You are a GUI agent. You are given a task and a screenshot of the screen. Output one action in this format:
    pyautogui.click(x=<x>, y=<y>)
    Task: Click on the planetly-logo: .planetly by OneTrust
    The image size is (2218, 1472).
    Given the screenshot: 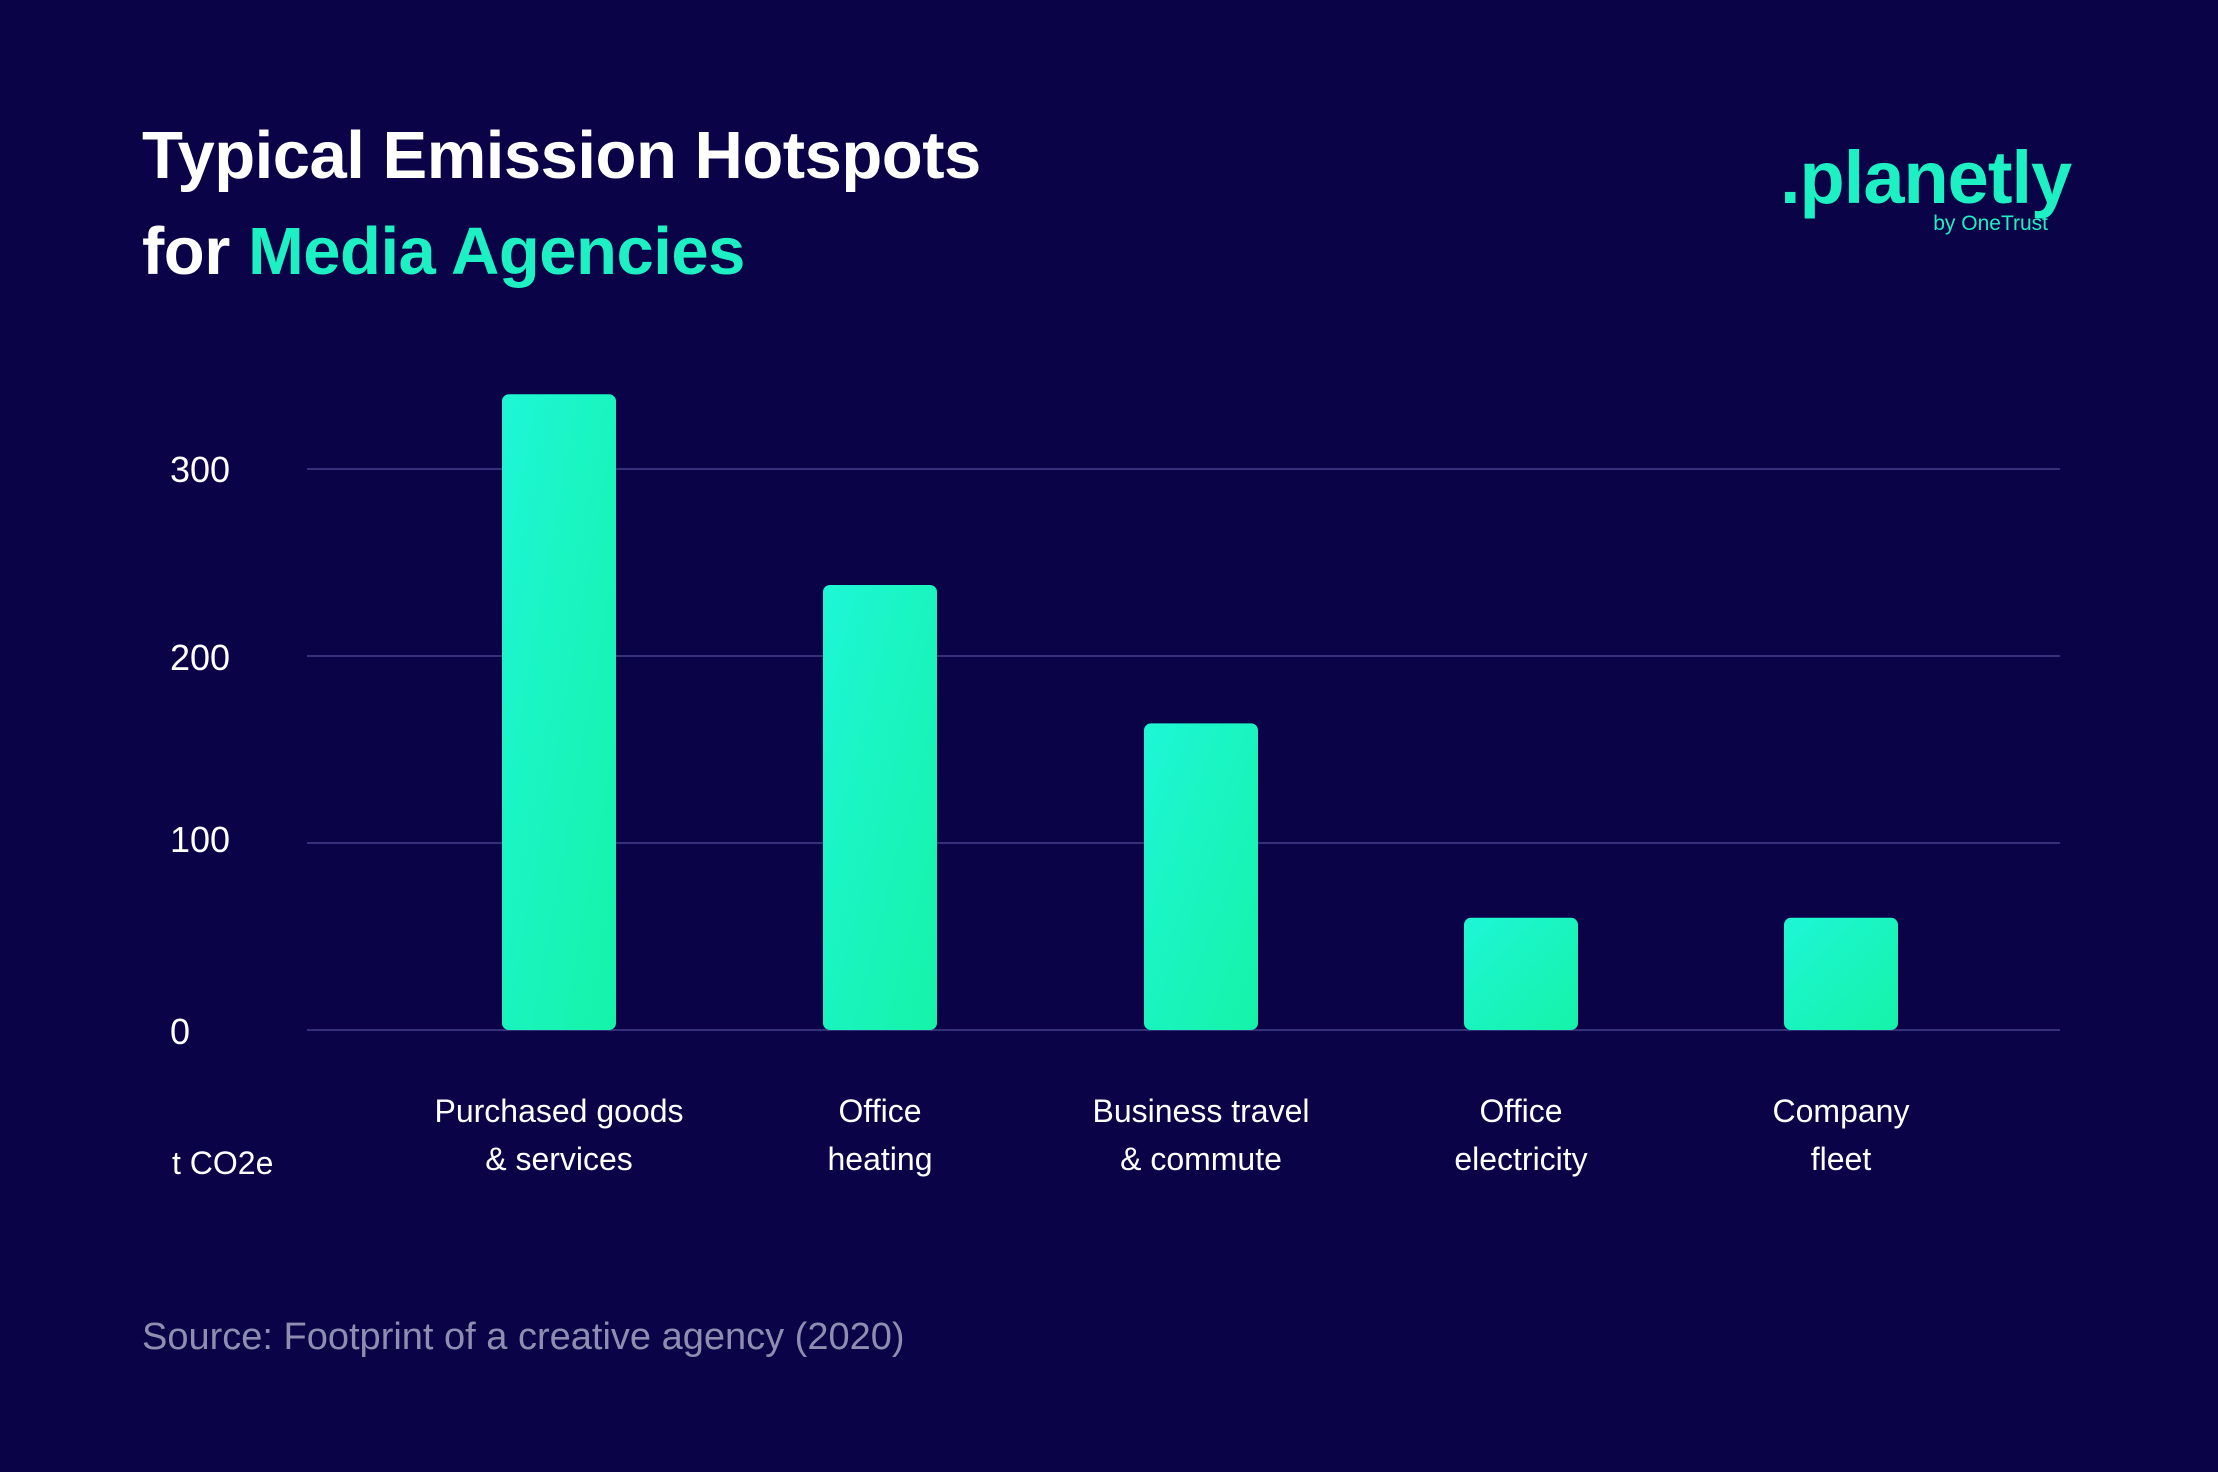 What is the action you would take?
    pyautogui.click(x=1940, y=193)
    